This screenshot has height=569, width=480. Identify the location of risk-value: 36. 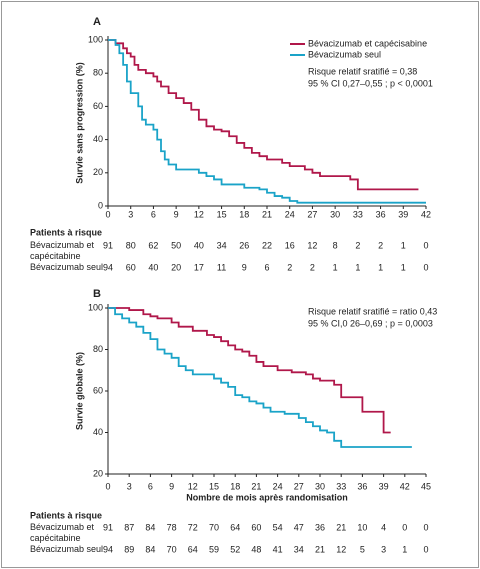
(320, 527).